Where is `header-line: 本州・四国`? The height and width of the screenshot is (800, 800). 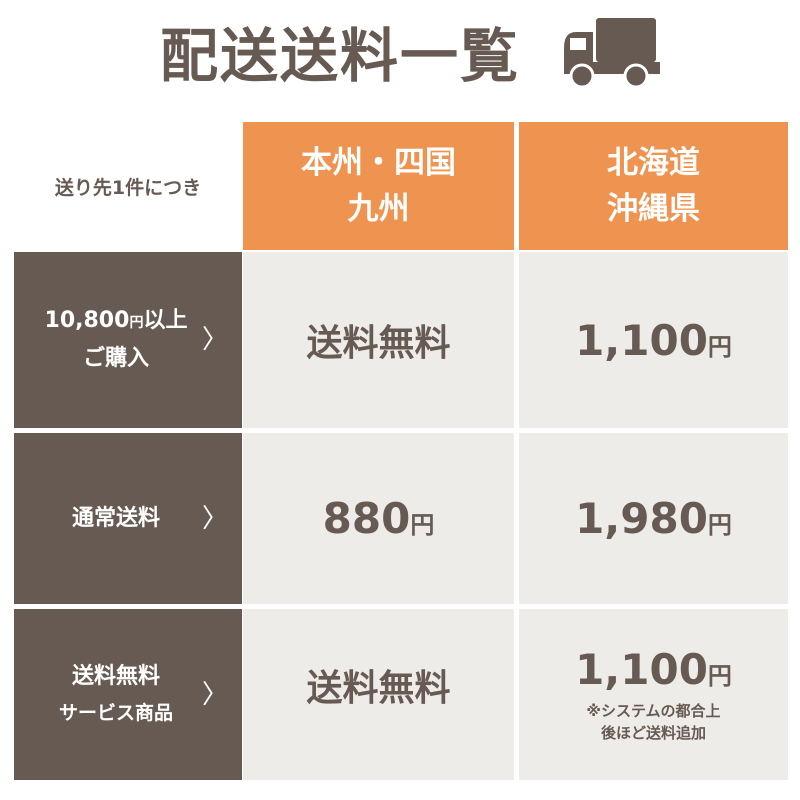
header-line: 本州・四国 is located at coordinates (378, 163).